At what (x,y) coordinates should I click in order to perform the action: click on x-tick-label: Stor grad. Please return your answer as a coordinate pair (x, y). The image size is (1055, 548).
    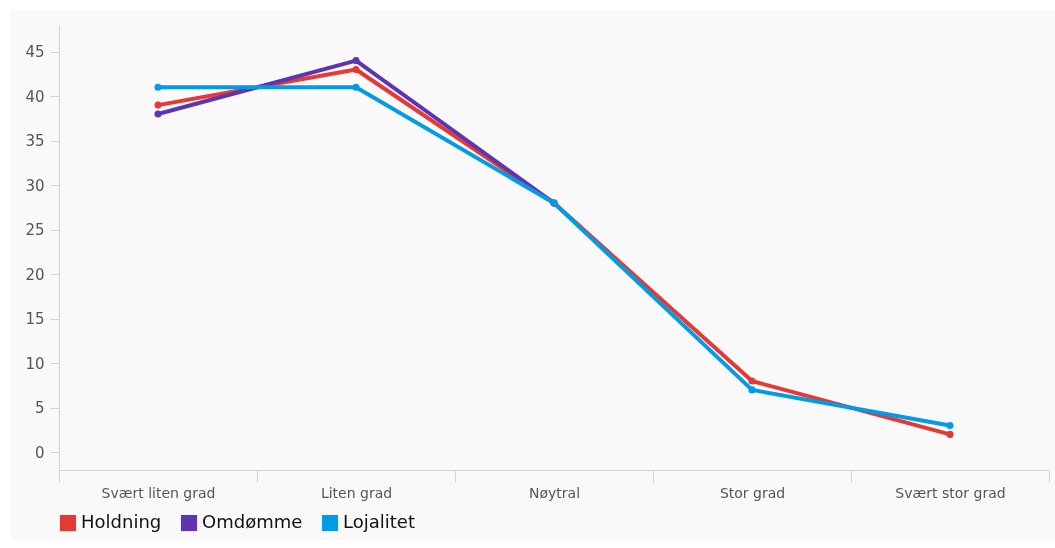
    Looking at the image, I should click on (752, 492).